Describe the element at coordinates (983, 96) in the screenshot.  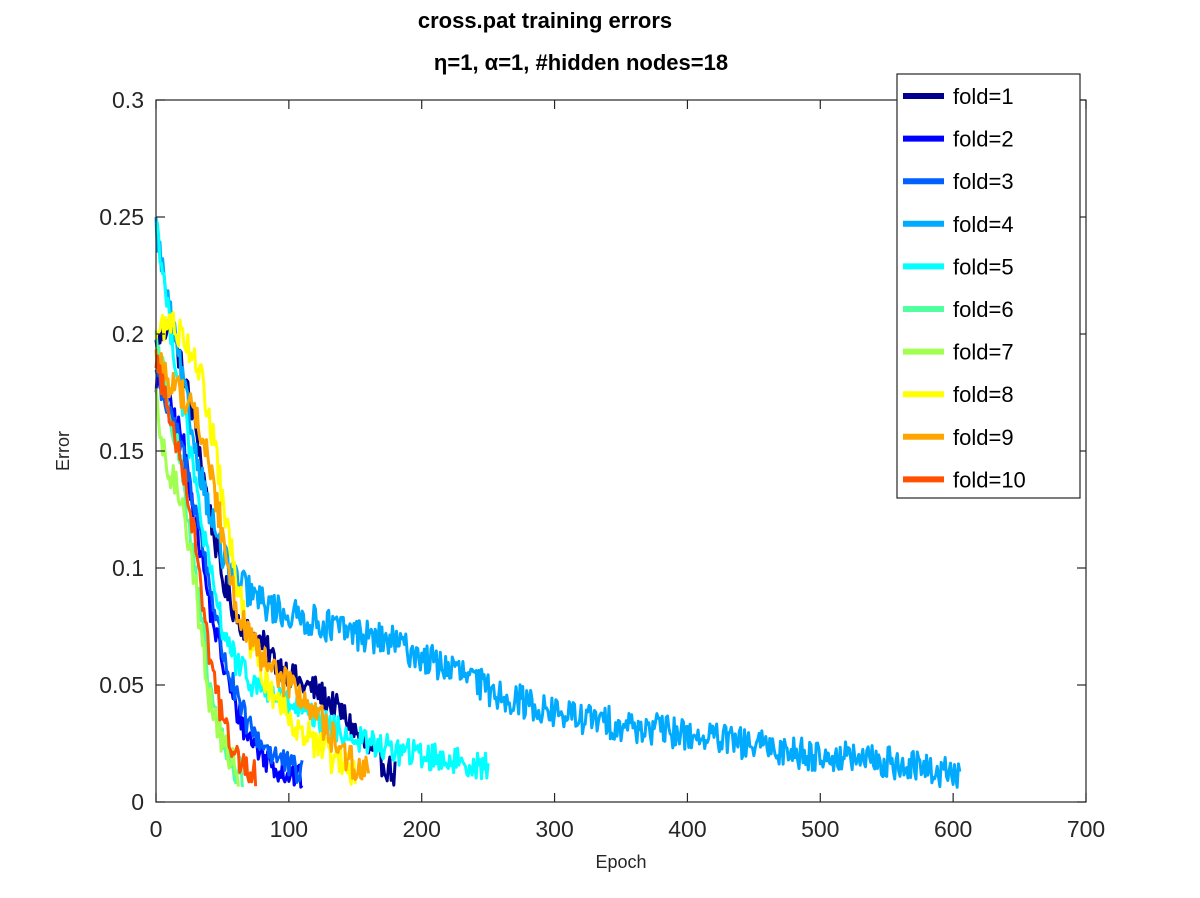
I see `legend-label: fold=1` at that location.